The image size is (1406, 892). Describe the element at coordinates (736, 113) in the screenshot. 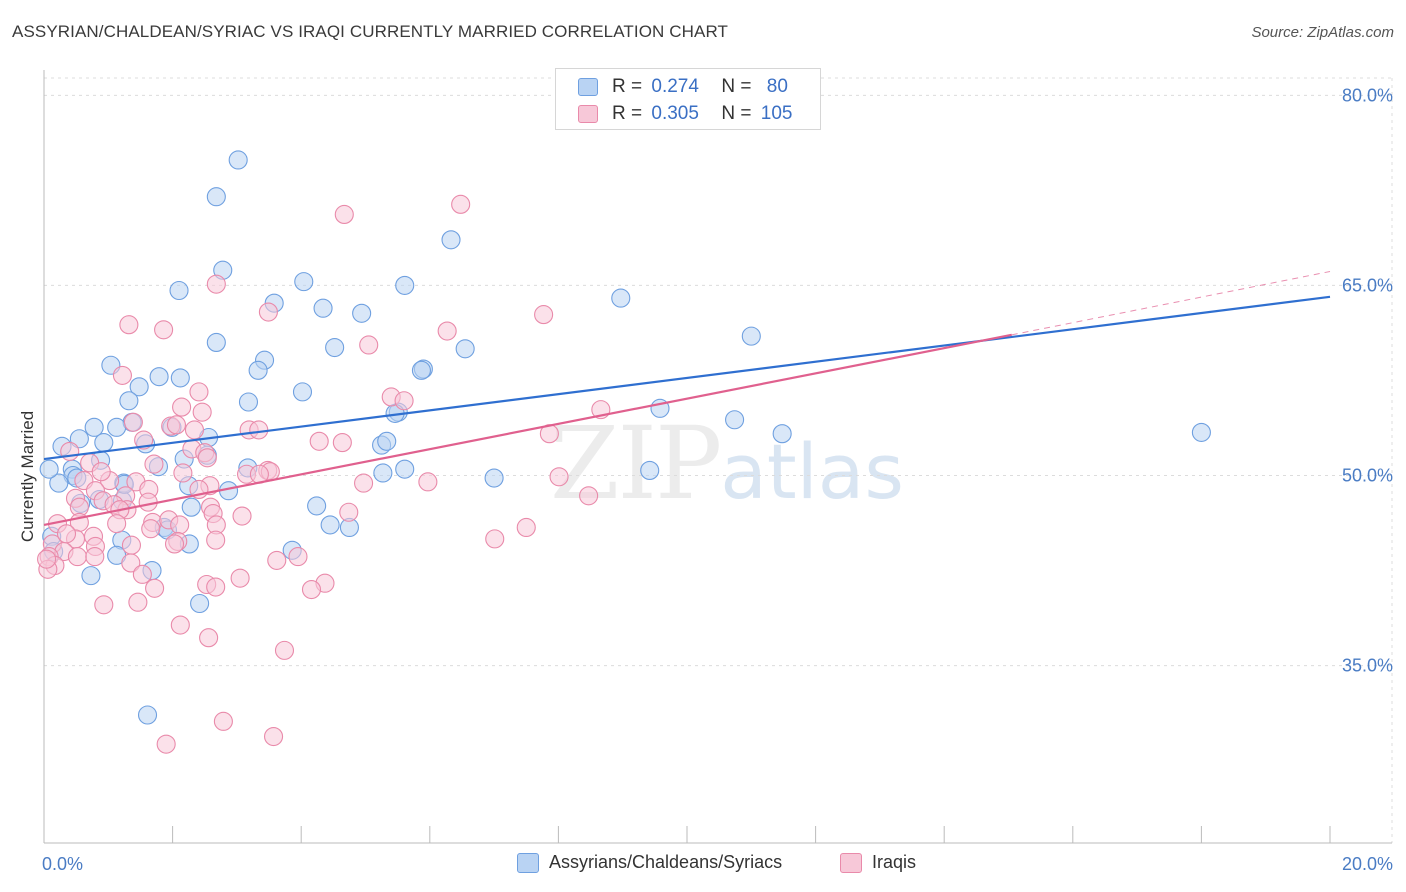

I see `legend-n-label: N =` at that location.